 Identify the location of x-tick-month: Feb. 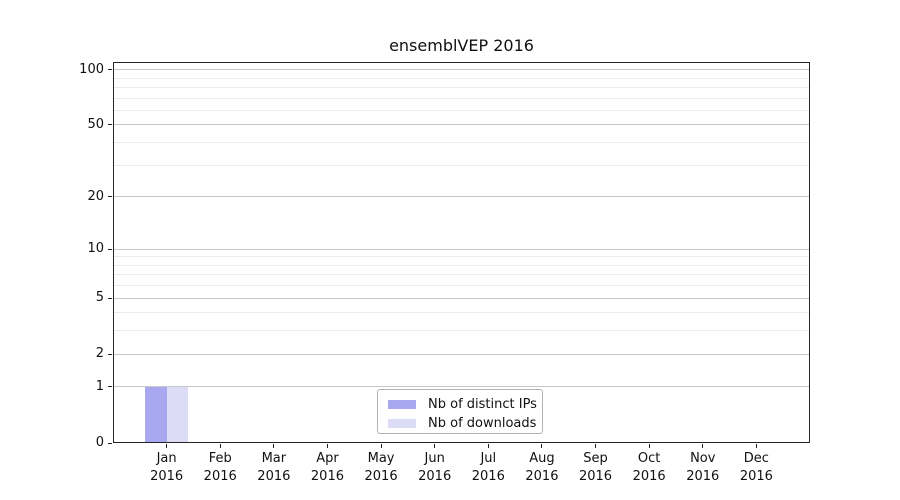
(220, 458).